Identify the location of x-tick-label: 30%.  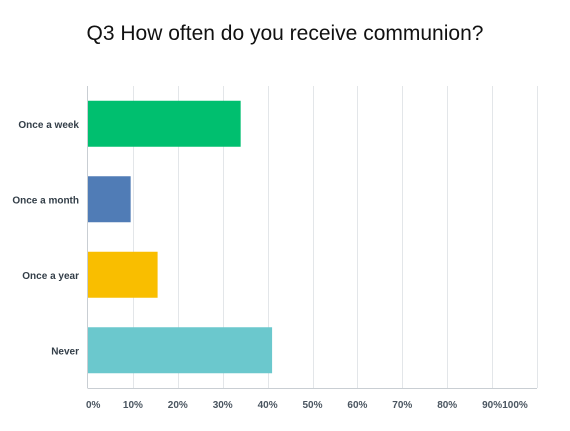
(223, 405).